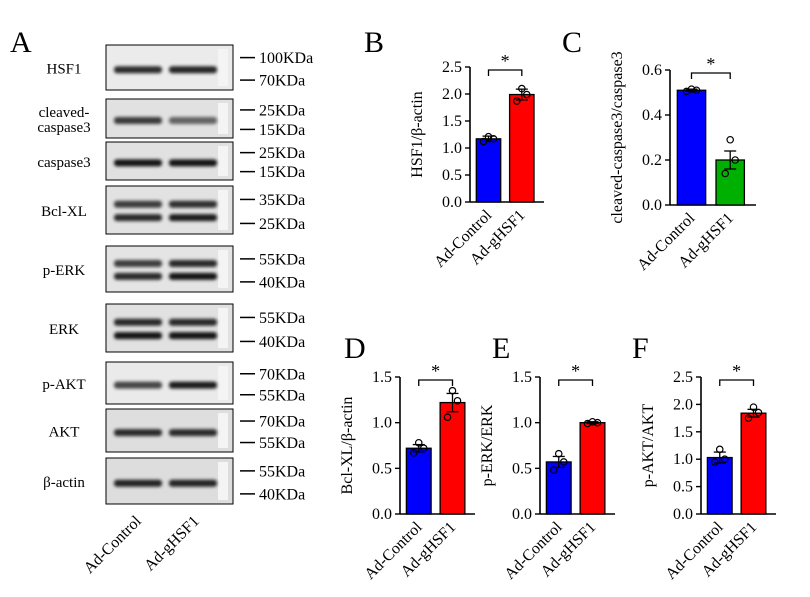  I want to click on panel-letter: D, so click(355, 348).